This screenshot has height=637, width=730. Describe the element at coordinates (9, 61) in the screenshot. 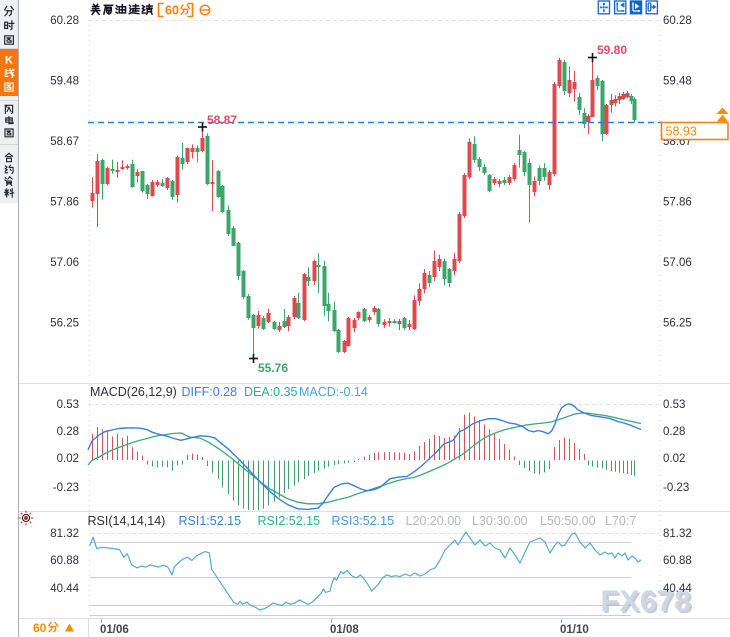

I see `svg-text: K` at that location.